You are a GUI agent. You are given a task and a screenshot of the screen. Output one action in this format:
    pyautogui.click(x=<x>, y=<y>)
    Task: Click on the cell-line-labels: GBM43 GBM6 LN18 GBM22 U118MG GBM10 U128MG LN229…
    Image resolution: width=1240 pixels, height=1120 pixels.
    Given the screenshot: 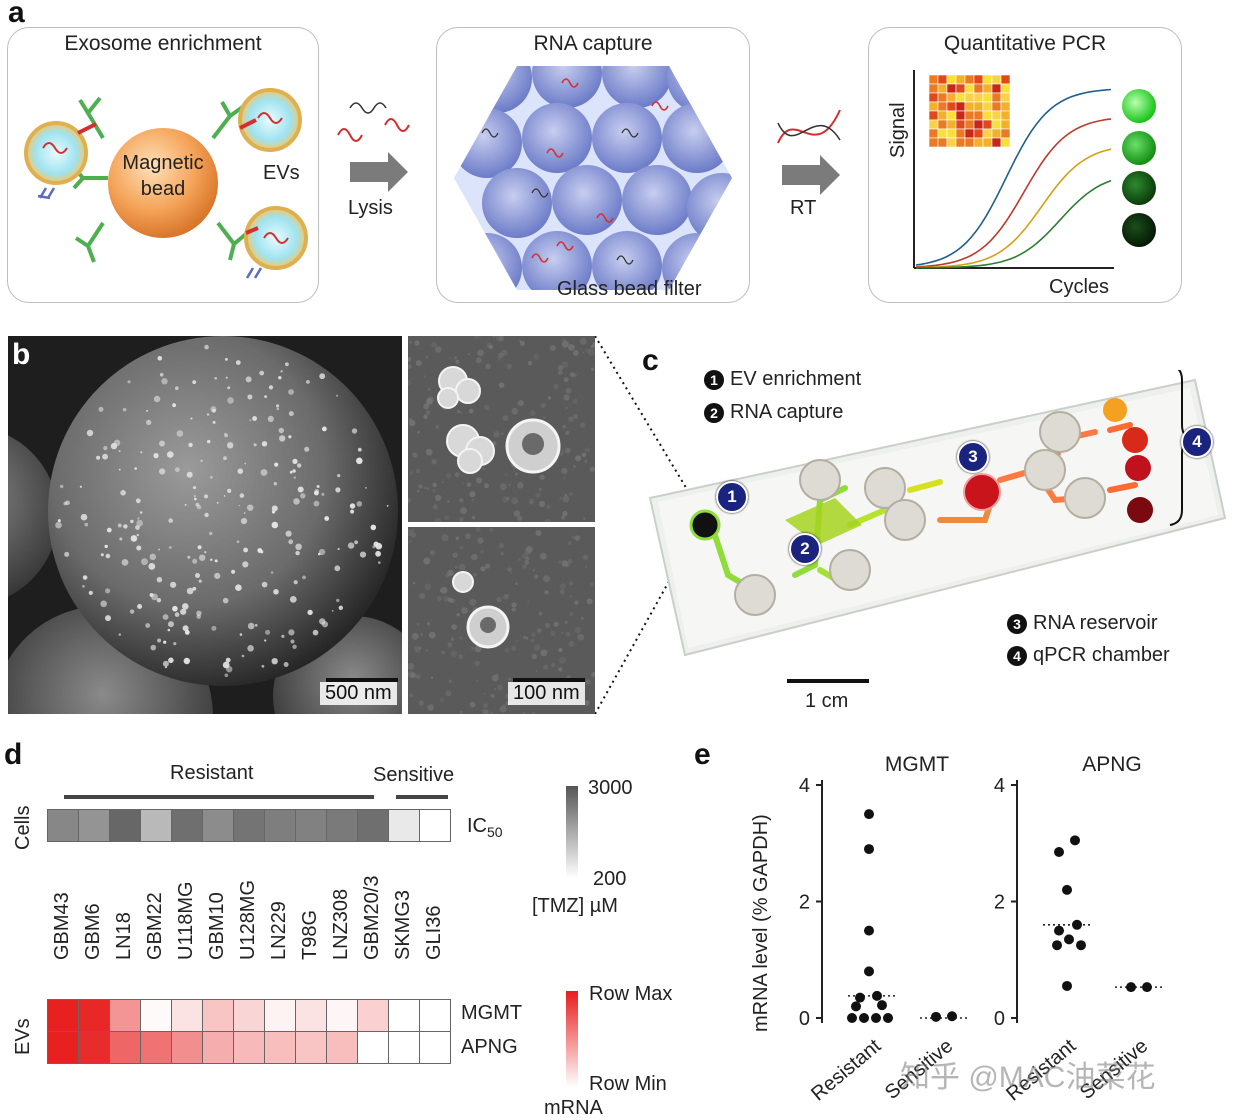 What is the action you would take?
    pyautogui.click(x=248, y=910)
    